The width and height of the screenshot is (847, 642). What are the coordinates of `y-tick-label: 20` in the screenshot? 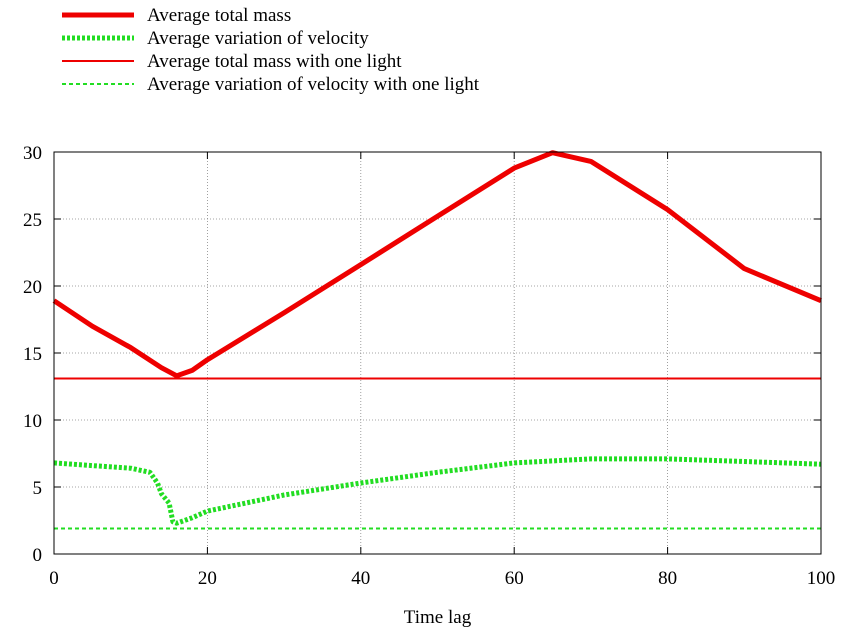 It's located at (32, 287).